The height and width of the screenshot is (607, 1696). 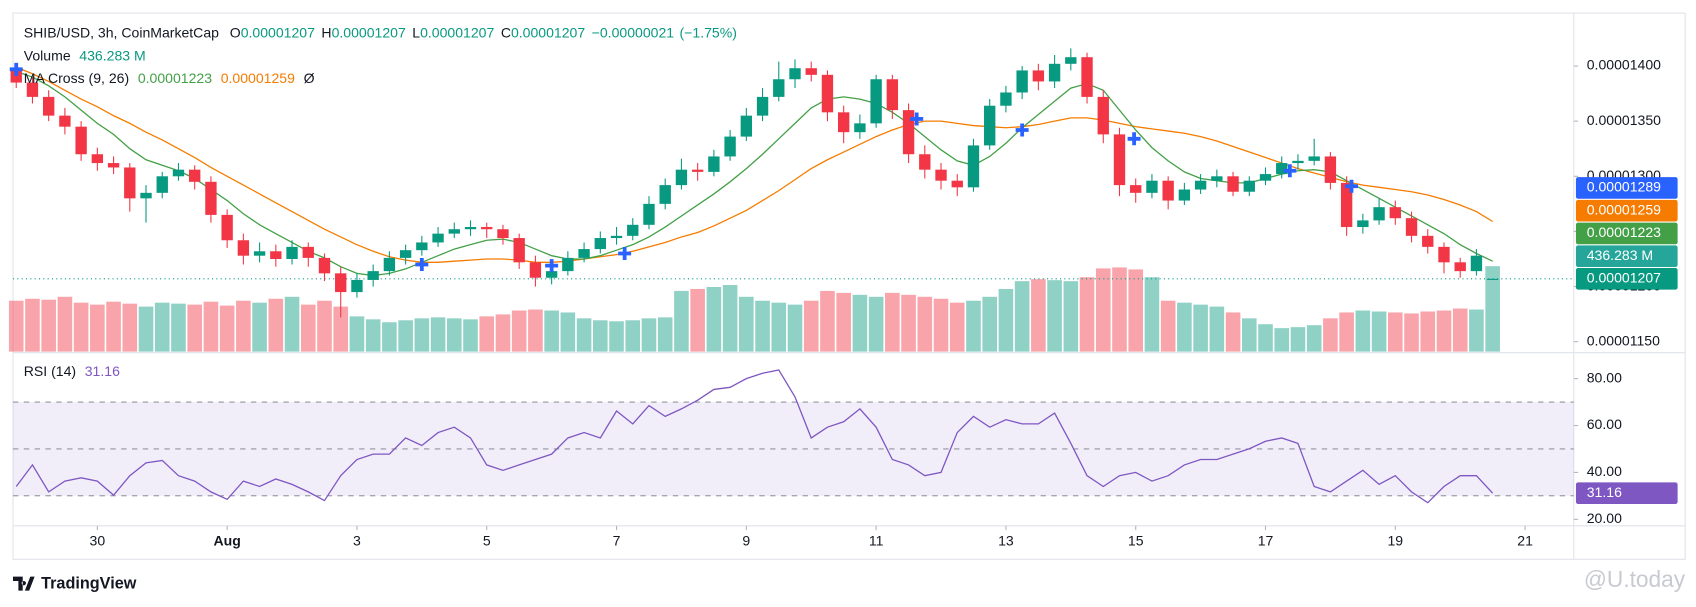 What do you see at coordinates (416, 32) in the screenshot?
I see `low-key: L` at bounding box center [416, 32].